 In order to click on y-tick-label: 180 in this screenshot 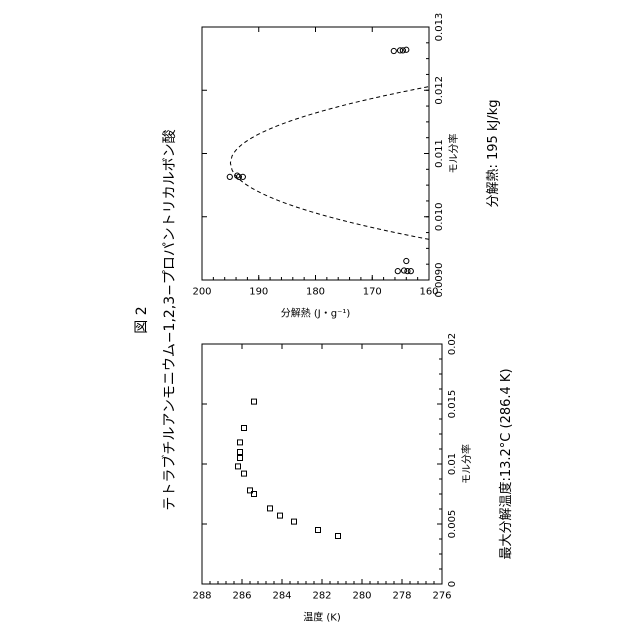, I will do `click(315, 292)`.